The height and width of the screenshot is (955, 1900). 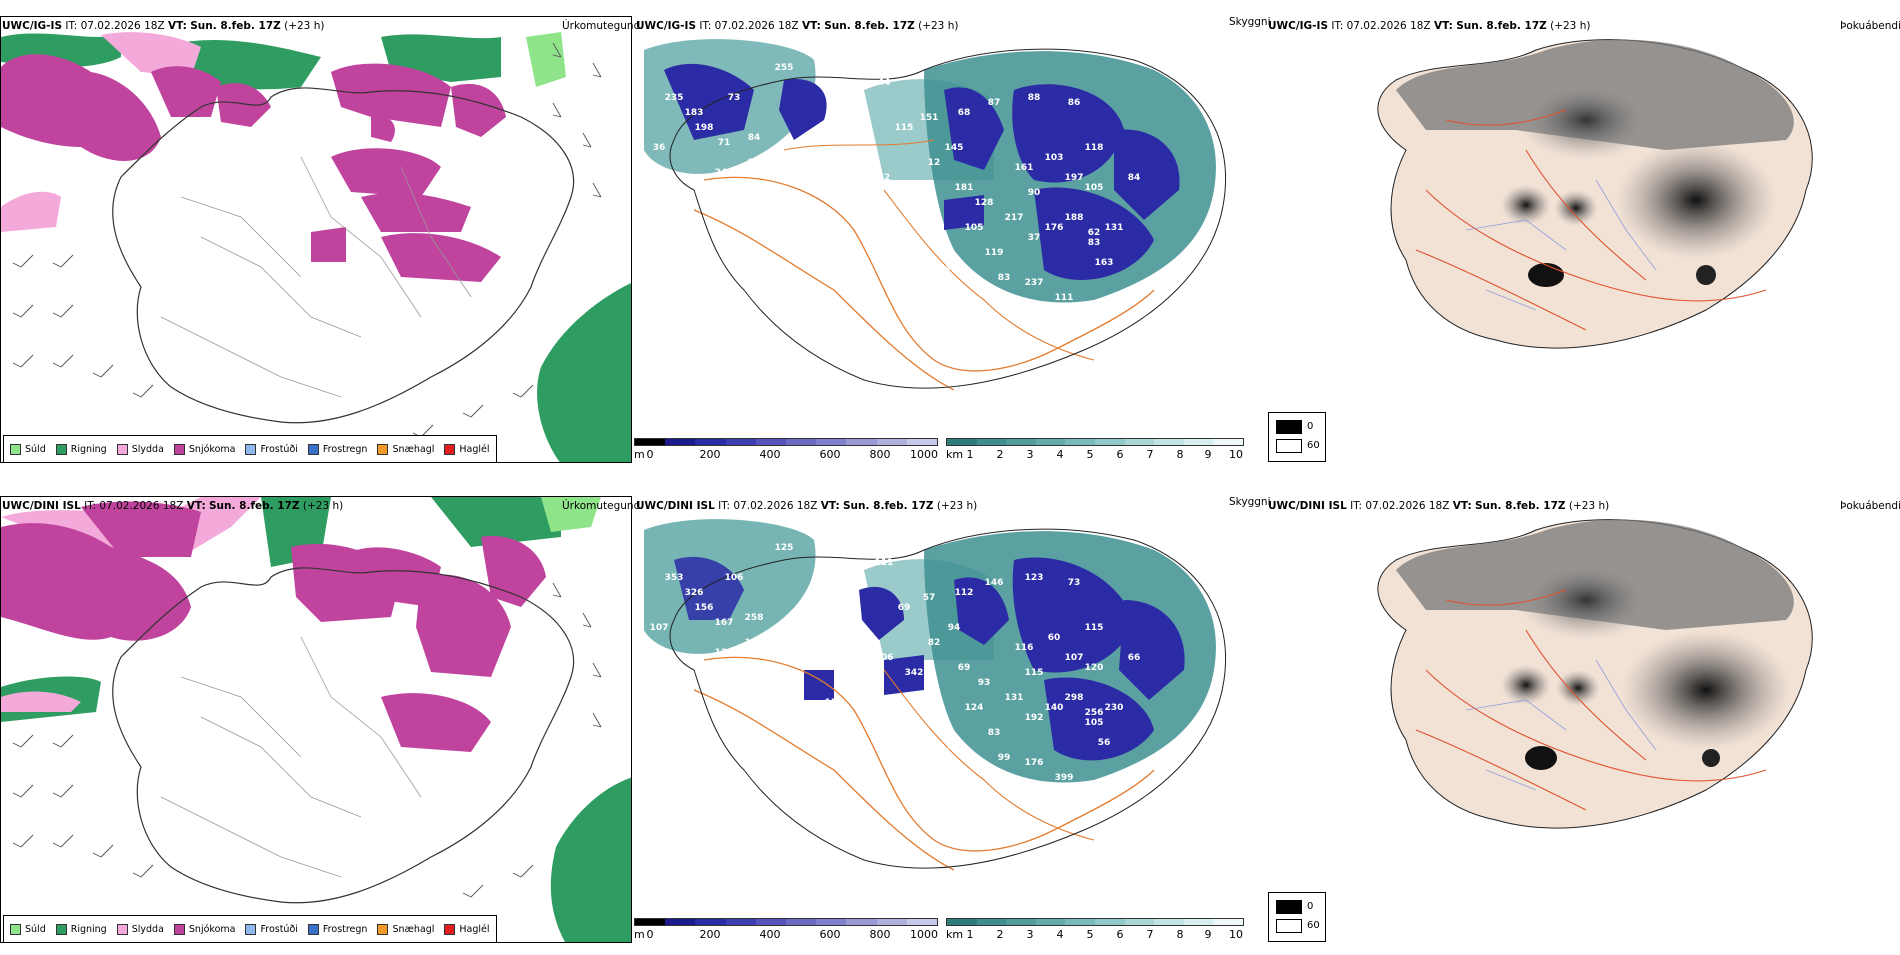 What do you see at coordinates (1054, 638) in the screenshot?
I see `ceiling-height-label: 60` at bounding box center [1054, 638].